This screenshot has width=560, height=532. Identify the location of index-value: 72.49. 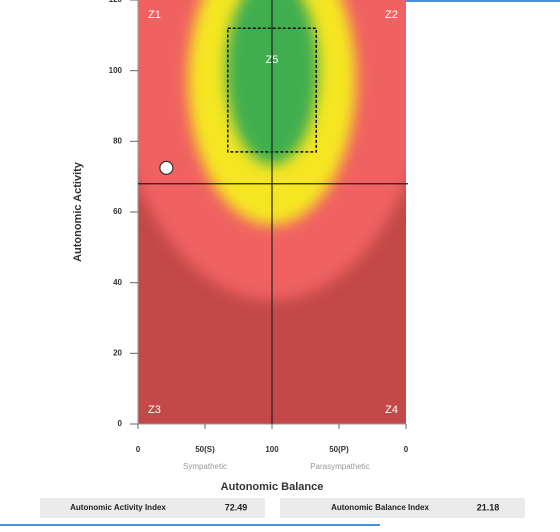
(236, 507).